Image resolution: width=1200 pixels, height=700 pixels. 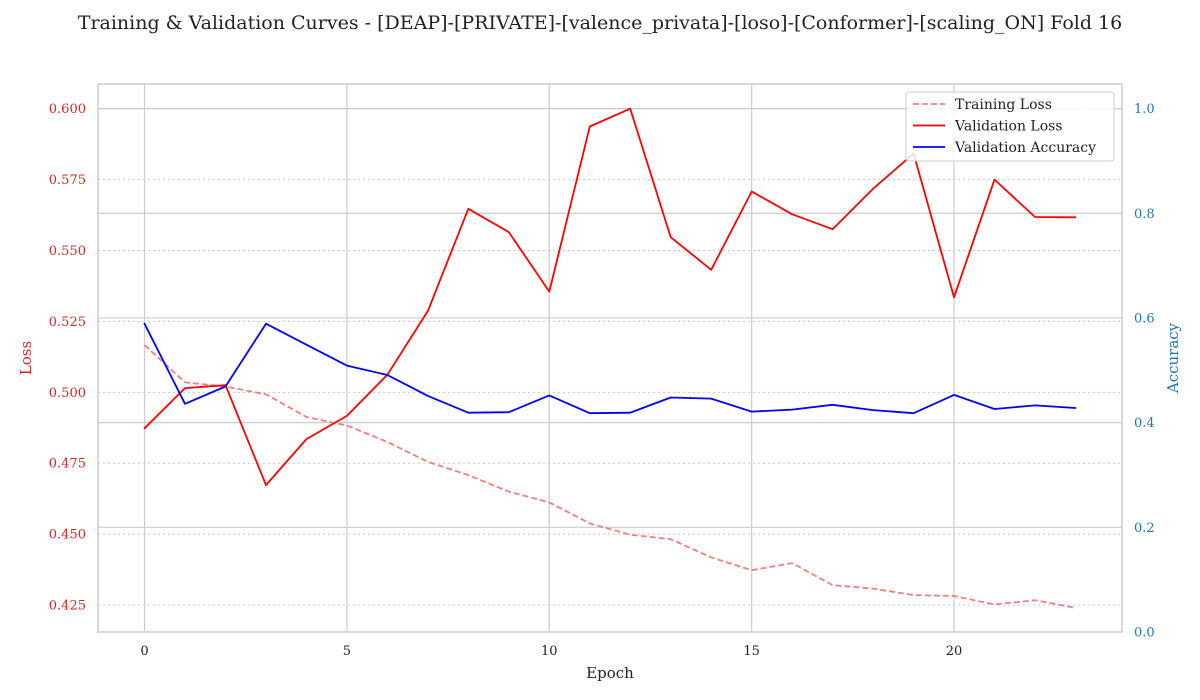 I want to click on right-y-tick-label: 1.0, so click(x=1144, y=109).